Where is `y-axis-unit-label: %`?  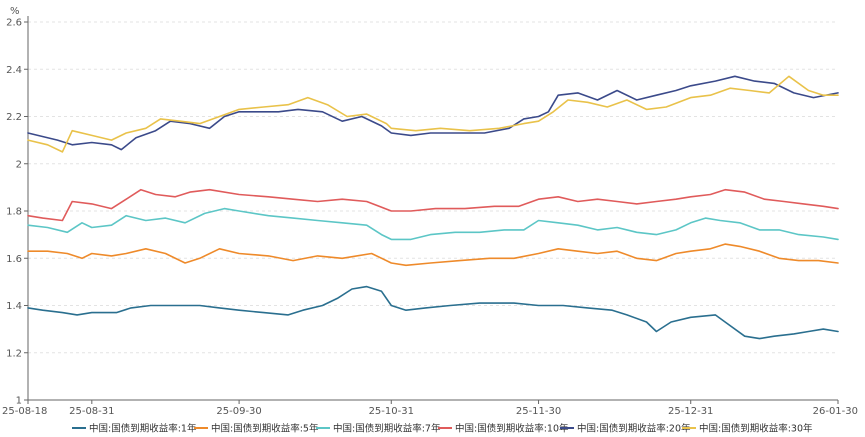
y-axis-unit-label: % is located at coordinates (15, 11).